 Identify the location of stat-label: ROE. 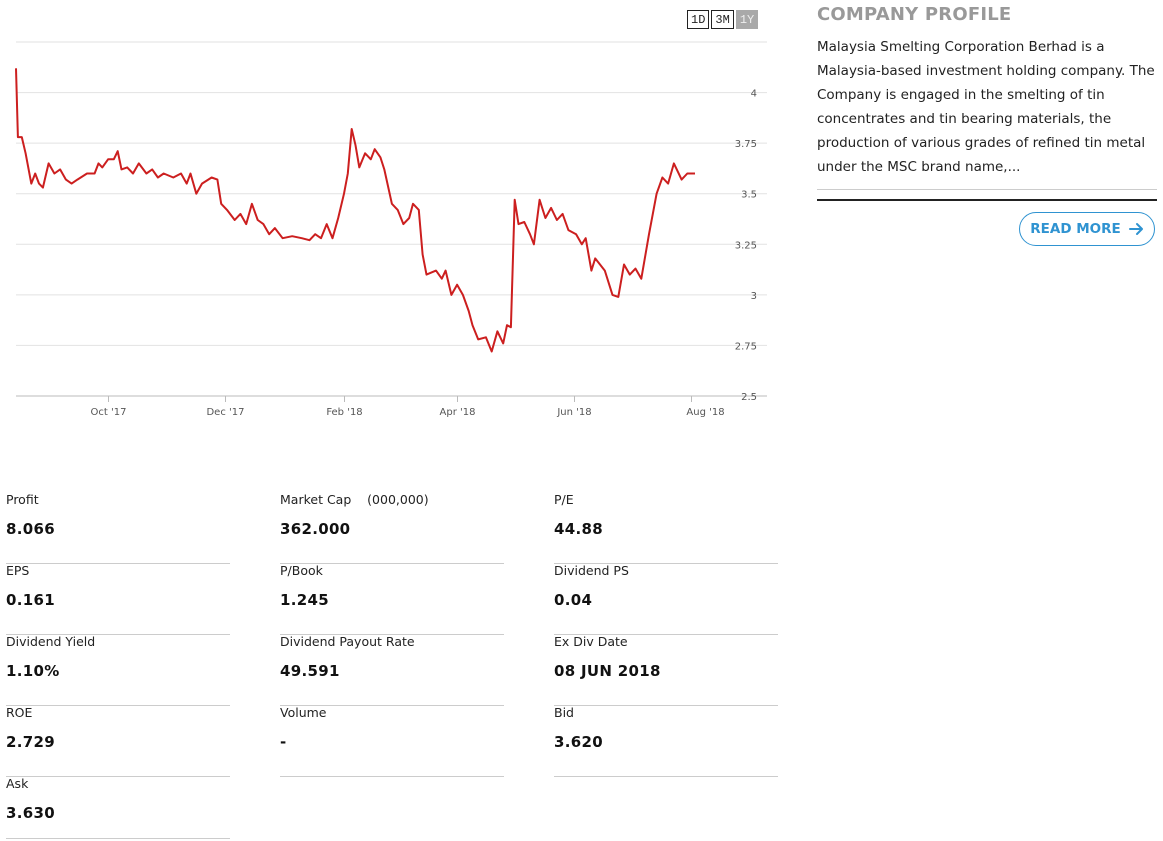
(19, 712).